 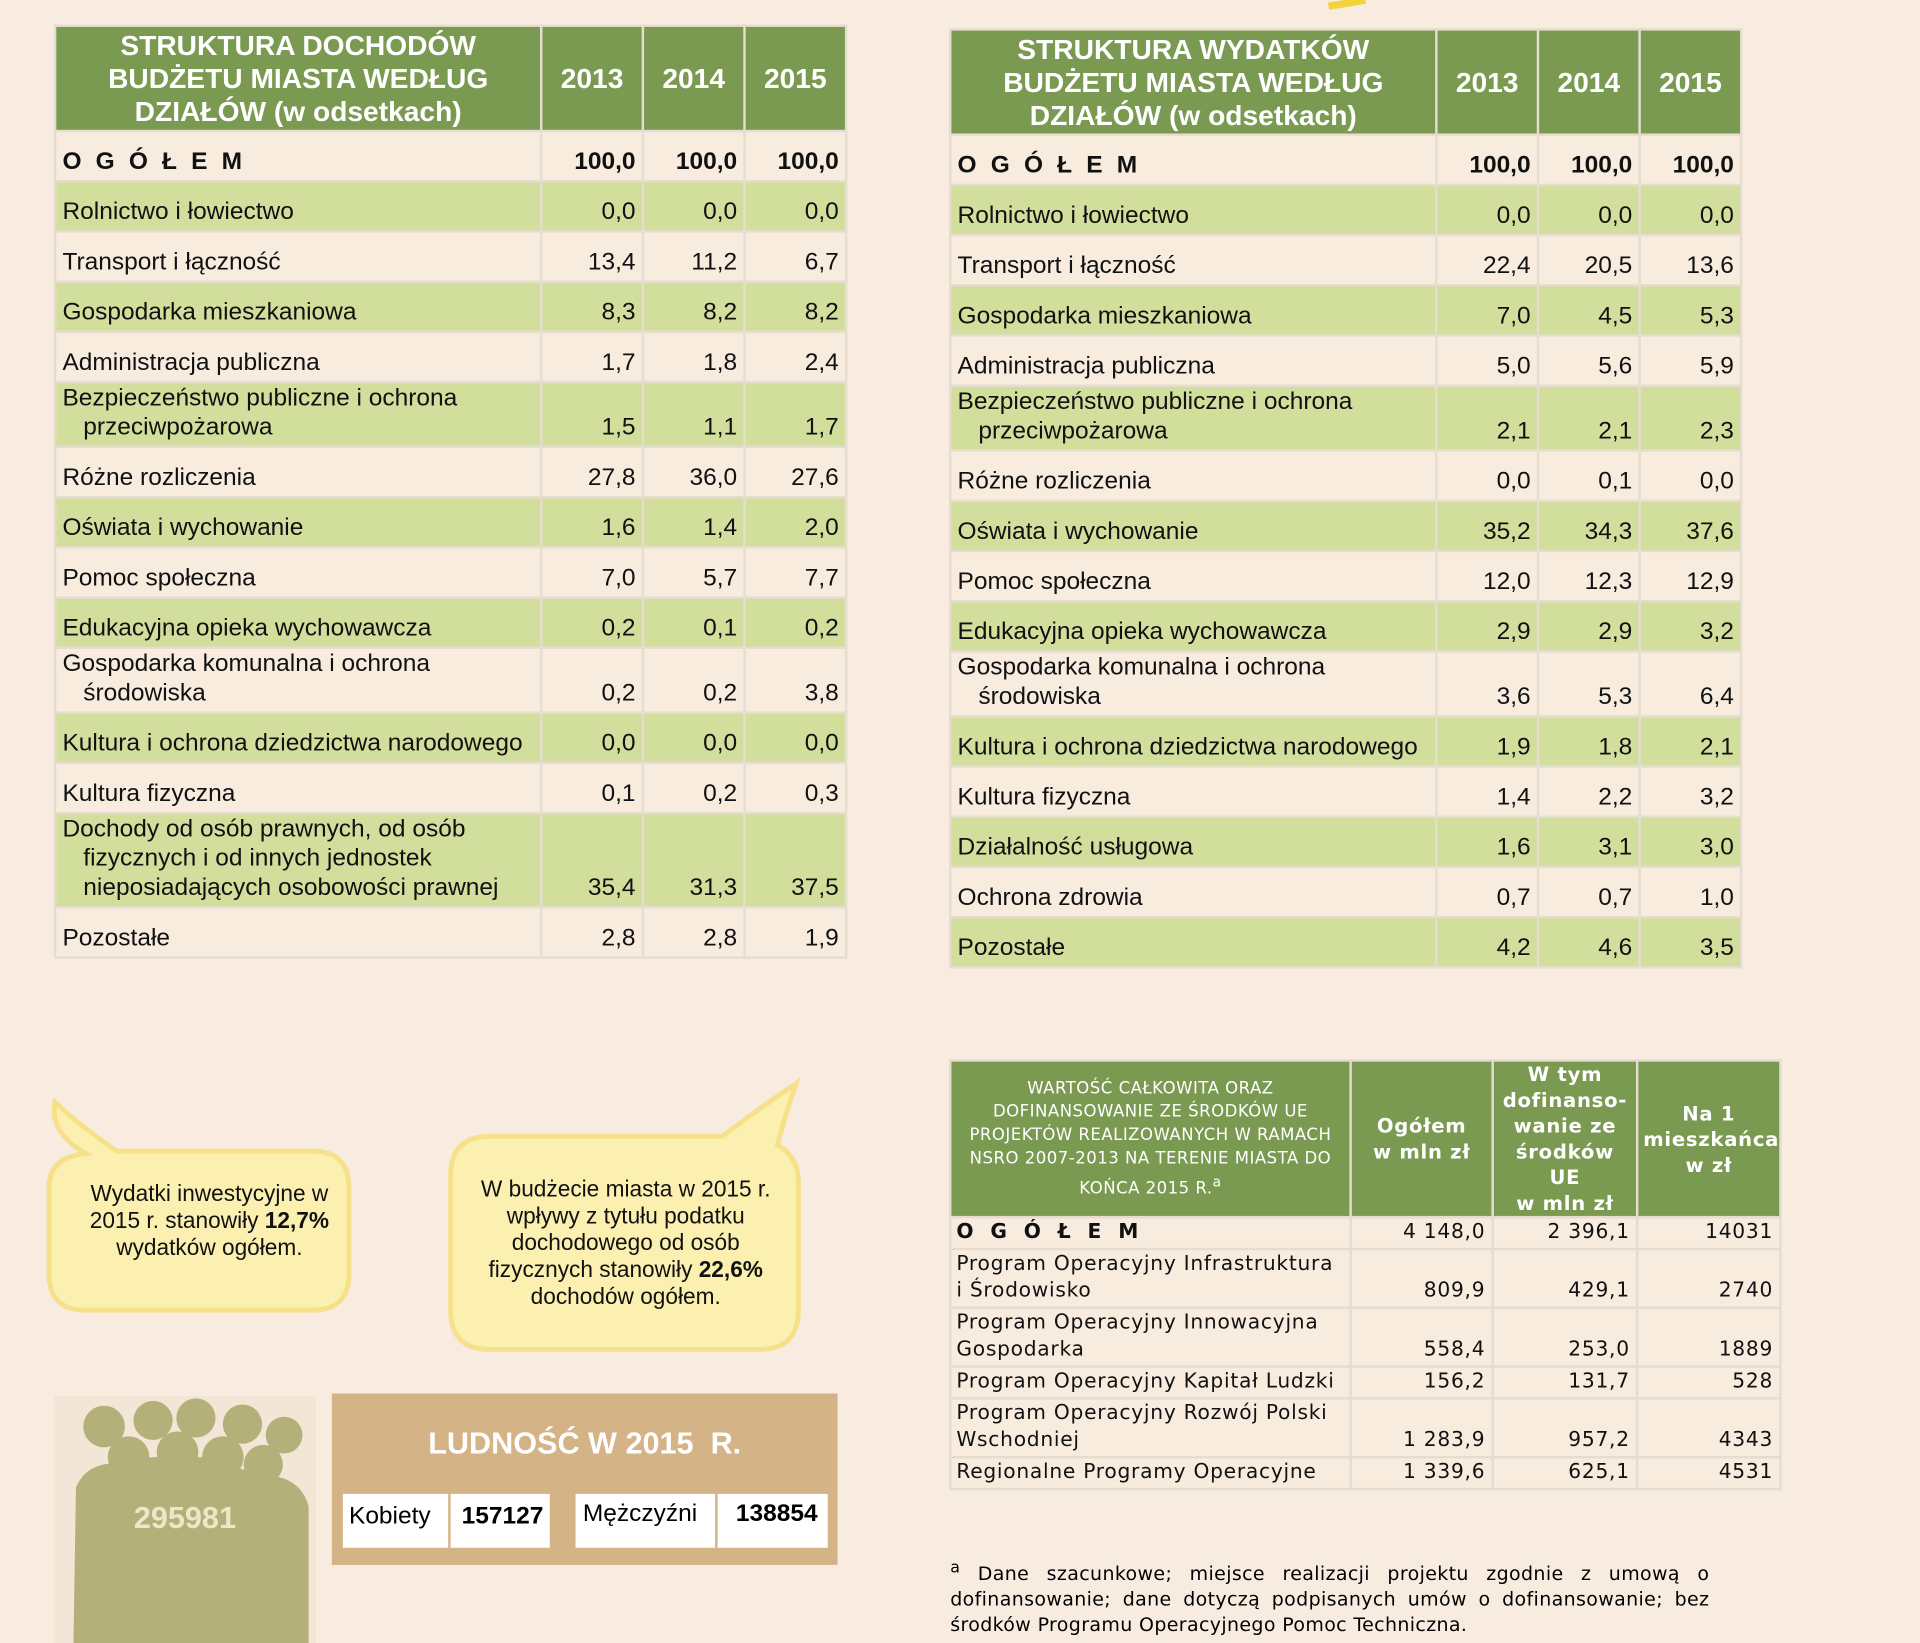 I want to click on value-cell: 3,0, so click(x=1690, y=842).